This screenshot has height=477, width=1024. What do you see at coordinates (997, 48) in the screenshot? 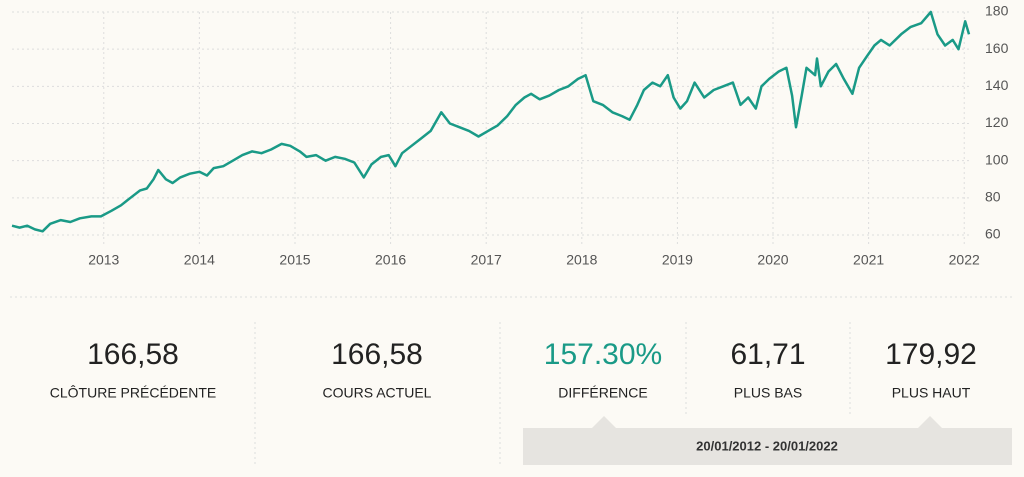
I see `y-tick-label: 160` at bounding box center [997, 48].